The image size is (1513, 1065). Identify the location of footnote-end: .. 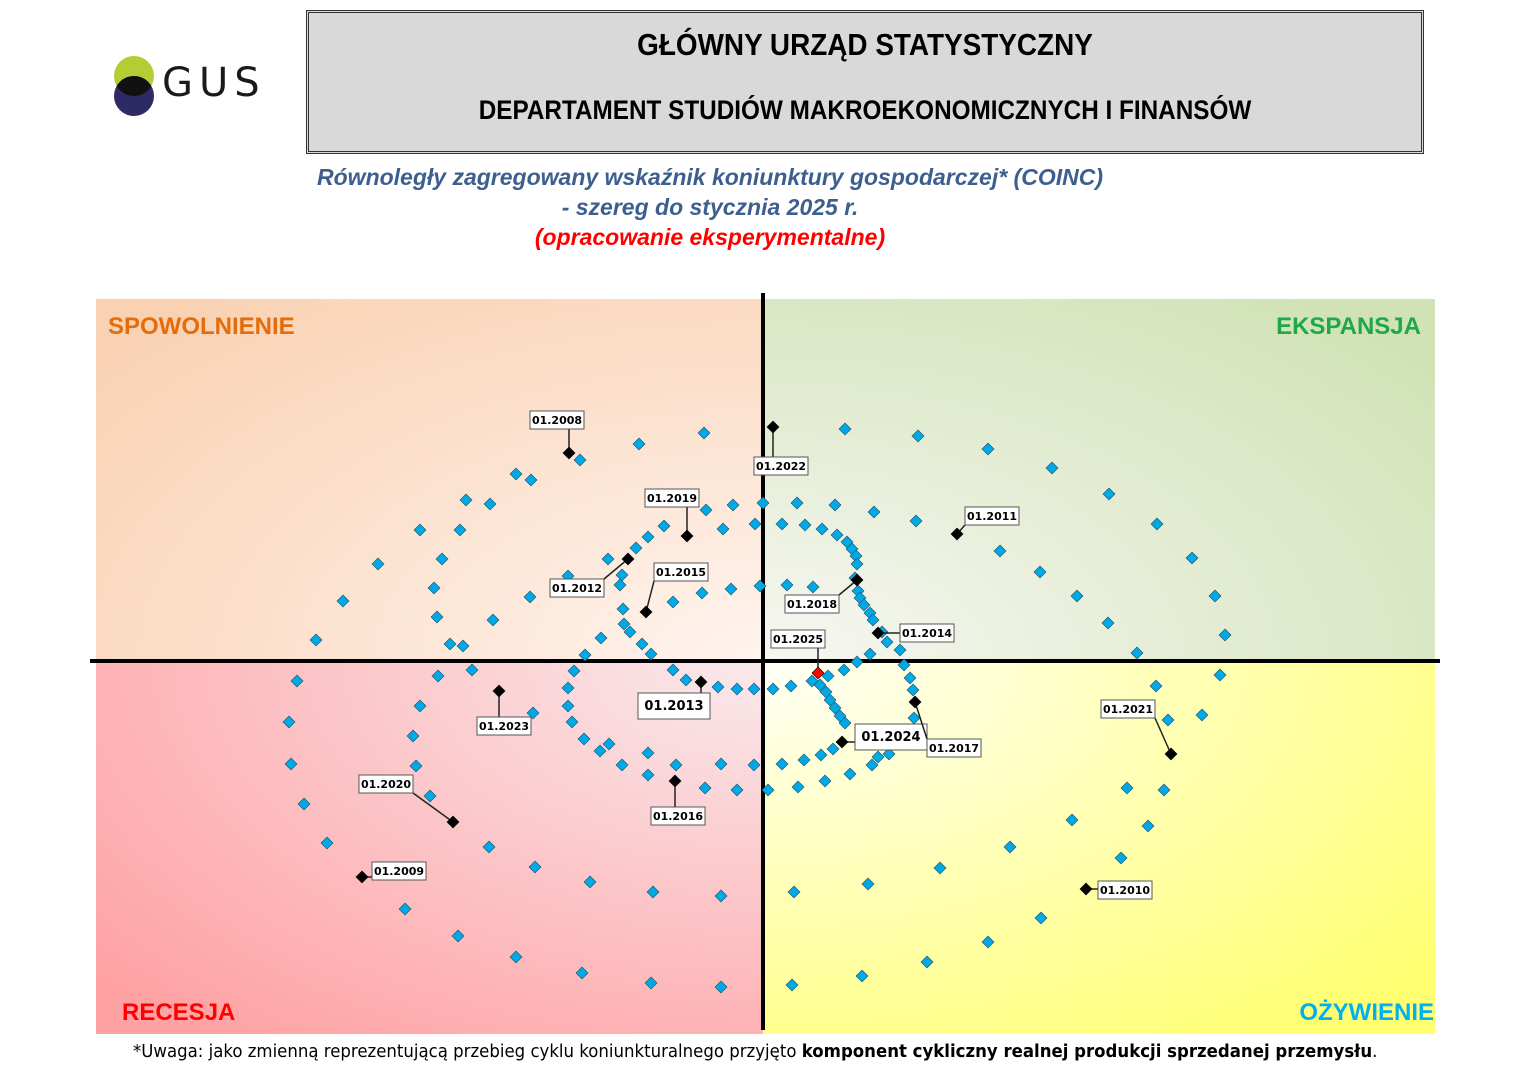
(1375, 1051).